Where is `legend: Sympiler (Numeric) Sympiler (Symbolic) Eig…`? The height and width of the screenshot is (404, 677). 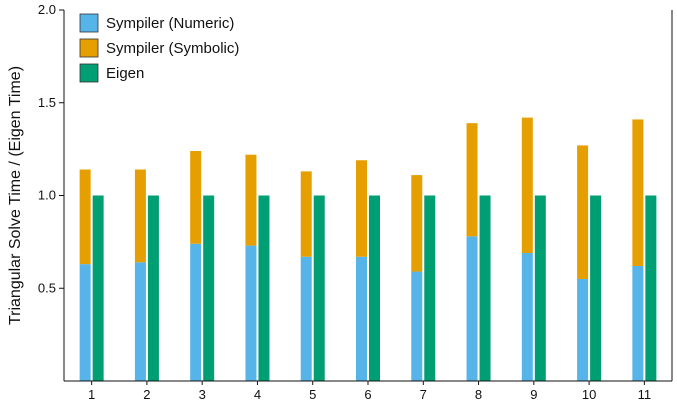 legend: Sympiler (Numeric) Sympiler (Symbolic) Eig… is located at coordinates (159, 48).